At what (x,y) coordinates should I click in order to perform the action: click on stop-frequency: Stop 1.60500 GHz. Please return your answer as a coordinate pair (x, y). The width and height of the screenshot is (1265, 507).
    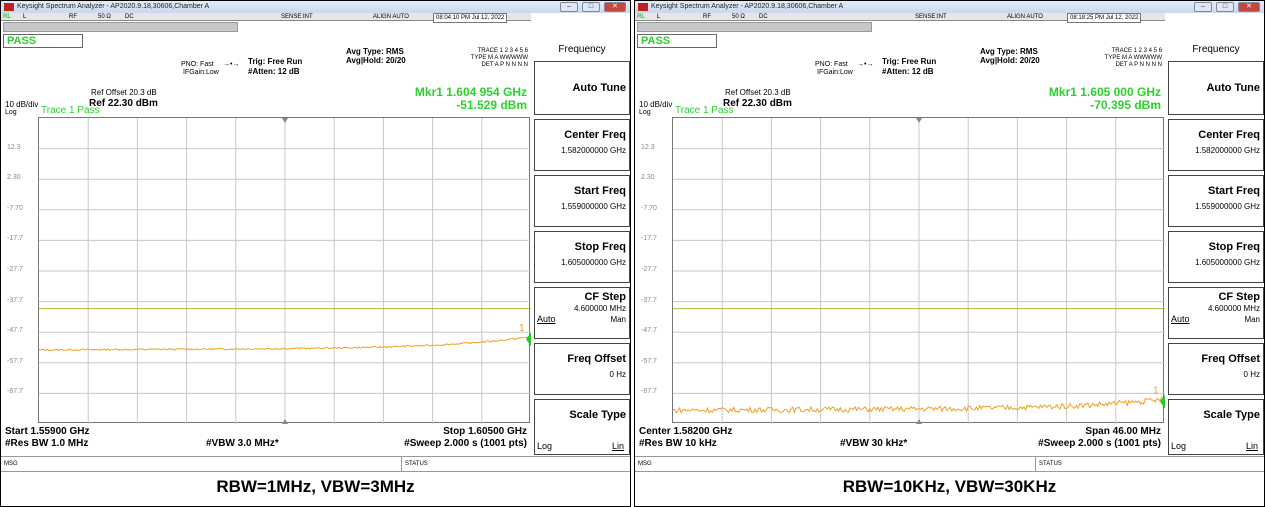
    Looking at the image, I should click on (485, 431).